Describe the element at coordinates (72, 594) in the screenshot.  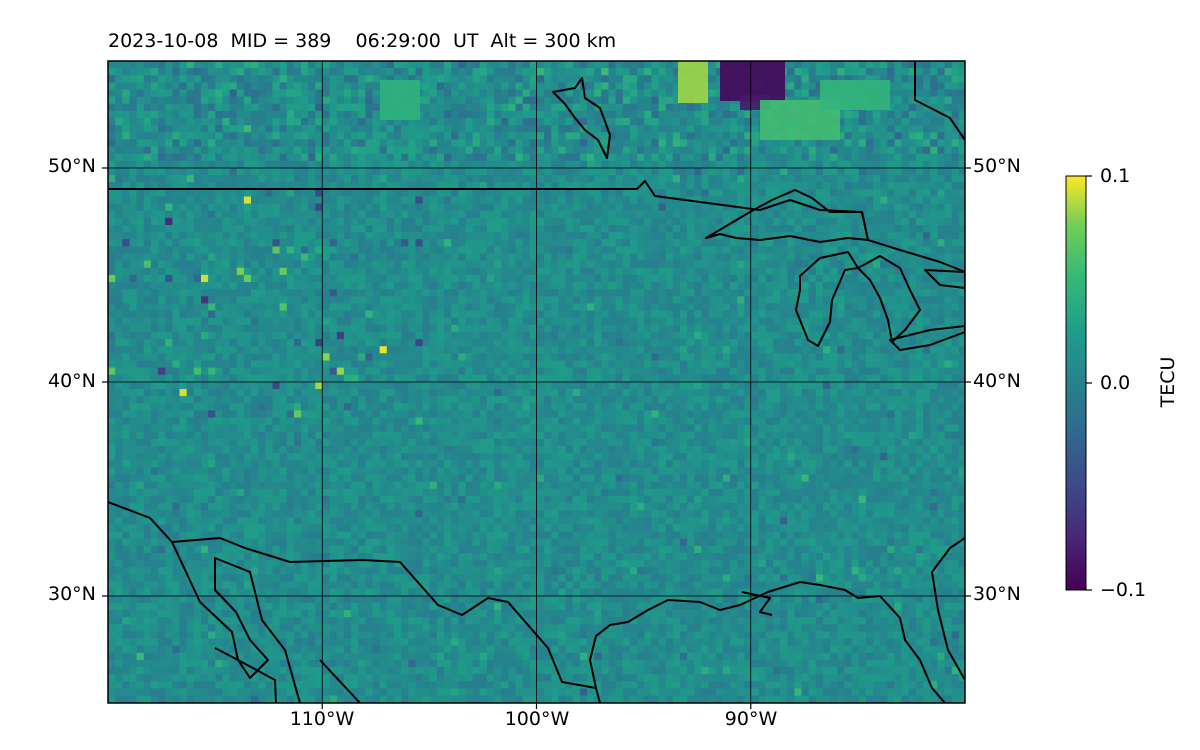
I see `lat-label-left-30: 30°N` at that location.